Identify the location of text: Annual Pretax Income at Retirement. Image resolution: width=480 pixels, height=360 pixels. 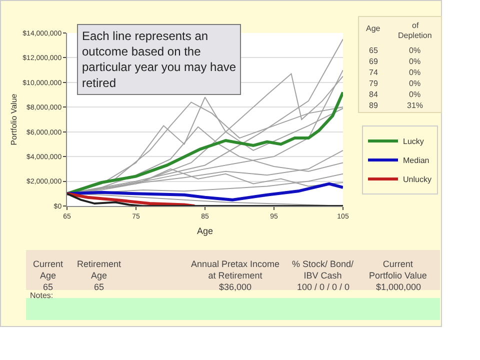
(235, 270).